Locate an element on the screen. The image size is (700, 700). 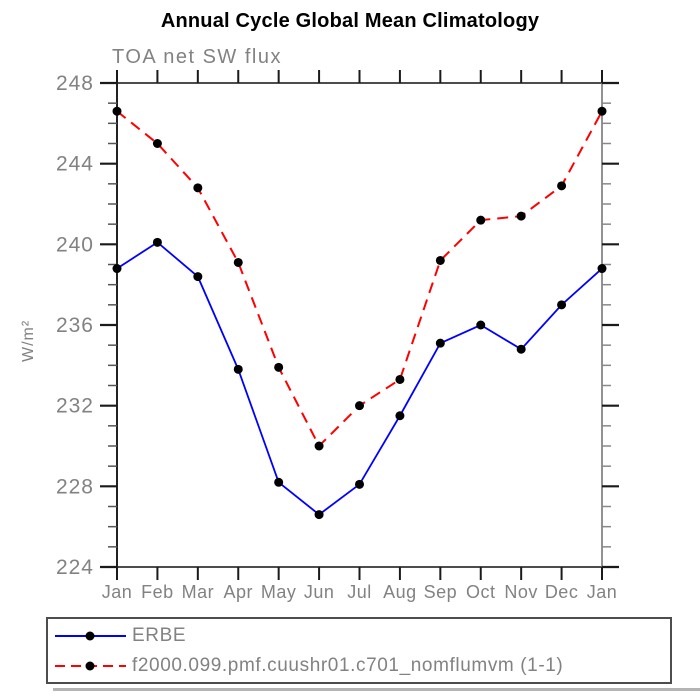
svg-text: Dec is located at coordinates (562, 592).